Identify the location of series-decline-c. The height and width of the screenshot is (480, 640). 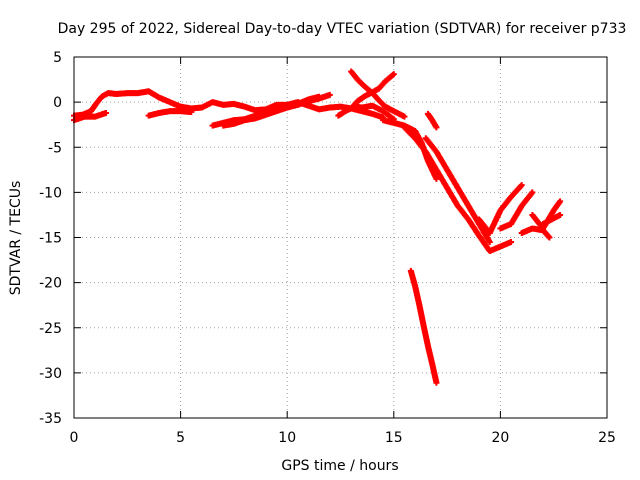
(457, 190).